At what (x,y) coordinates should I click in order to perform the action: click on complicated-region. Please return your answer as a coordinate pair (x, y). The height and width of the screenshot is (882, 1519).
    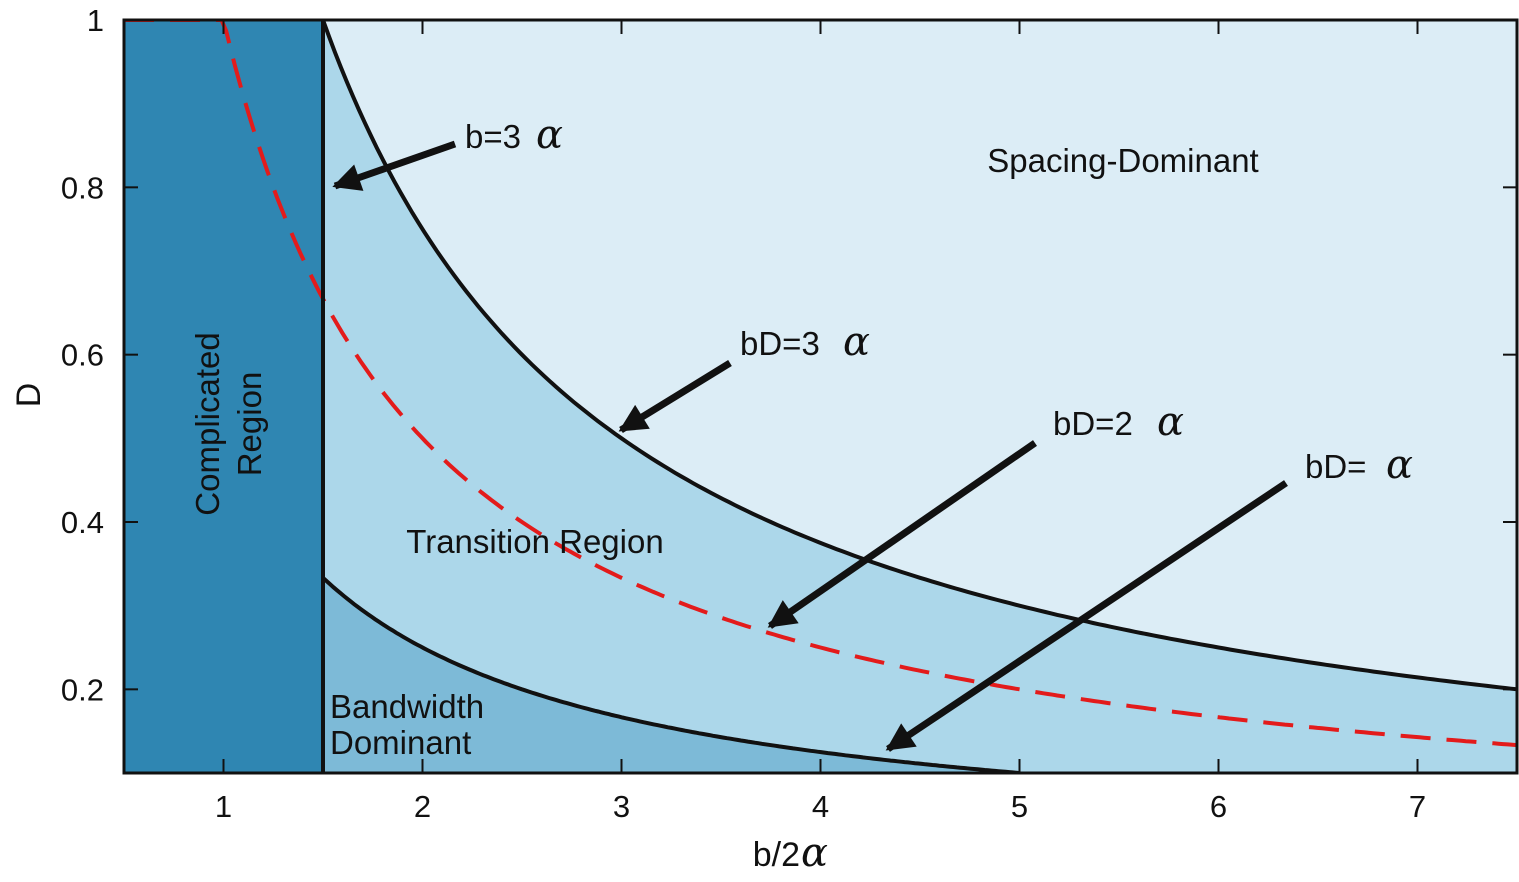
    Looking at the image, I should click on (223, 396).